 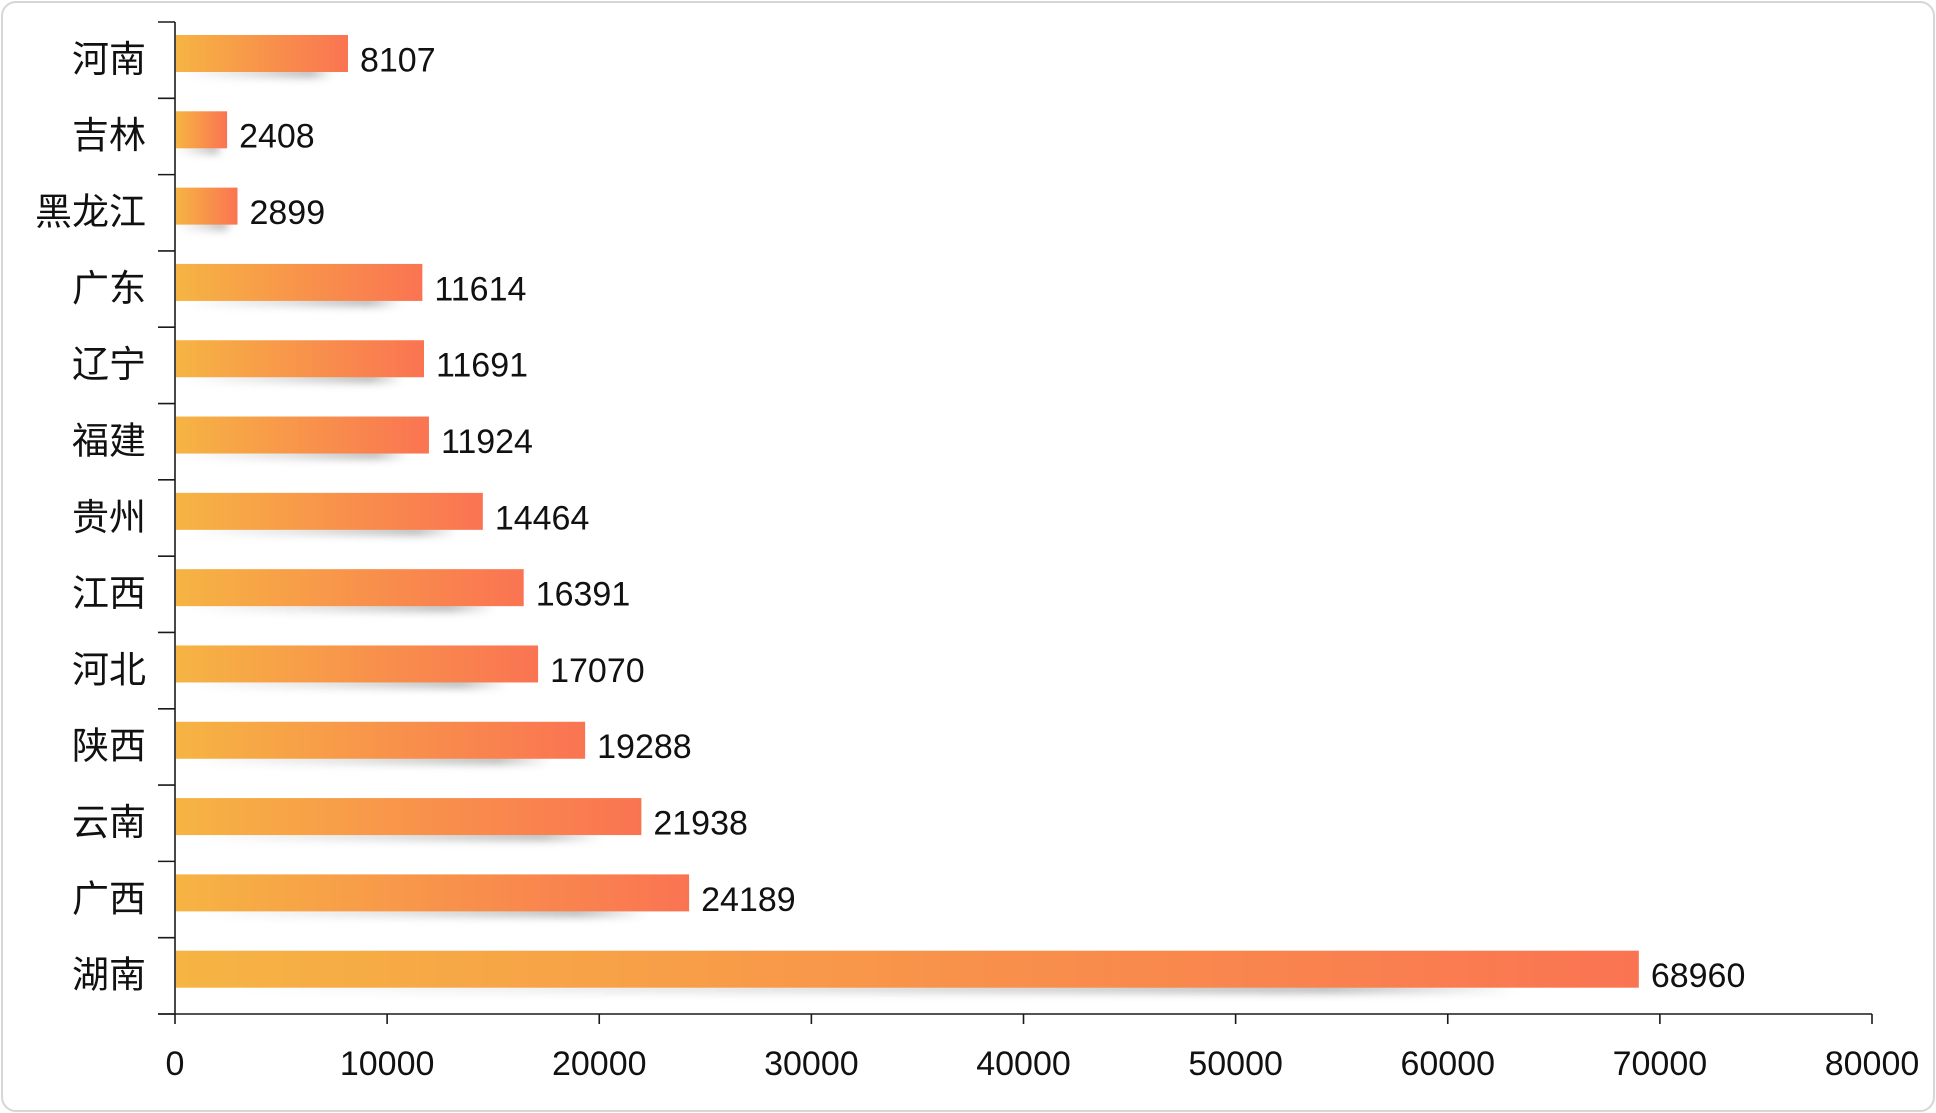 I want to click on x-tick-label: 0, so click(x=175, y=1064).